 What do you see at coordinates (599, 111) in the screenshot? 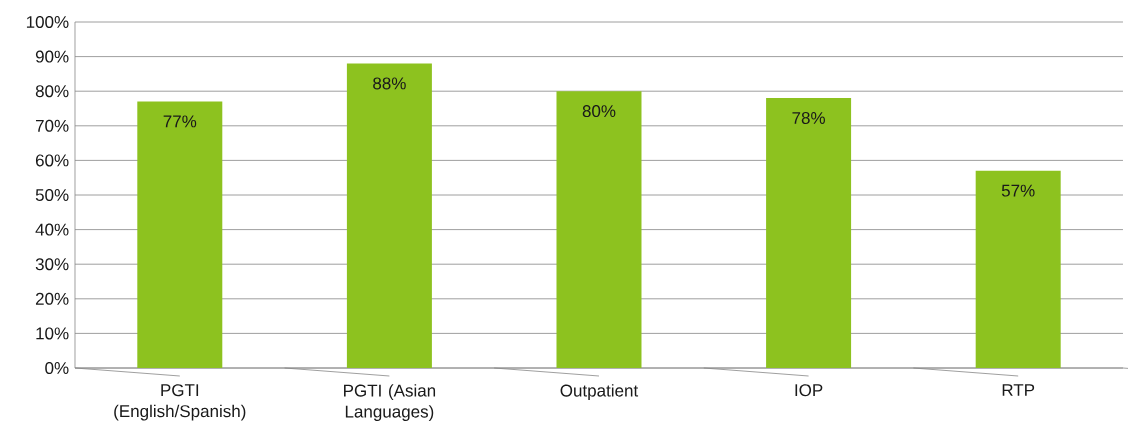
I see `data-label: 80%` at bounding box center [599, 111].